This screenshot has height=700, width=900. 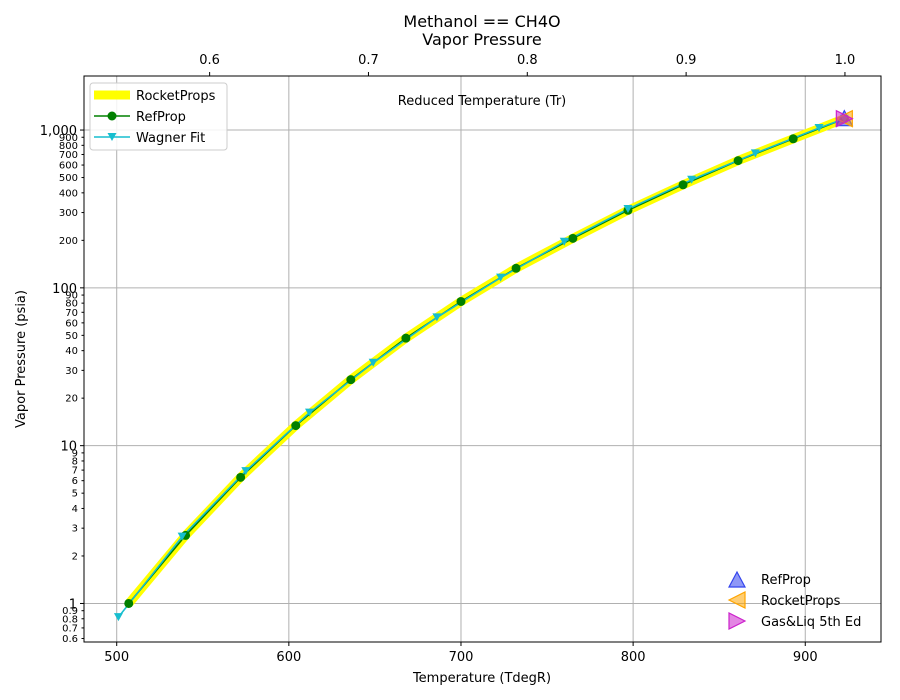 What do you see at coordinates (21, 359) in the screenshot?
I see `y-axis-label: Vapor Pressure (psia)` at bounding box center [21, 359].